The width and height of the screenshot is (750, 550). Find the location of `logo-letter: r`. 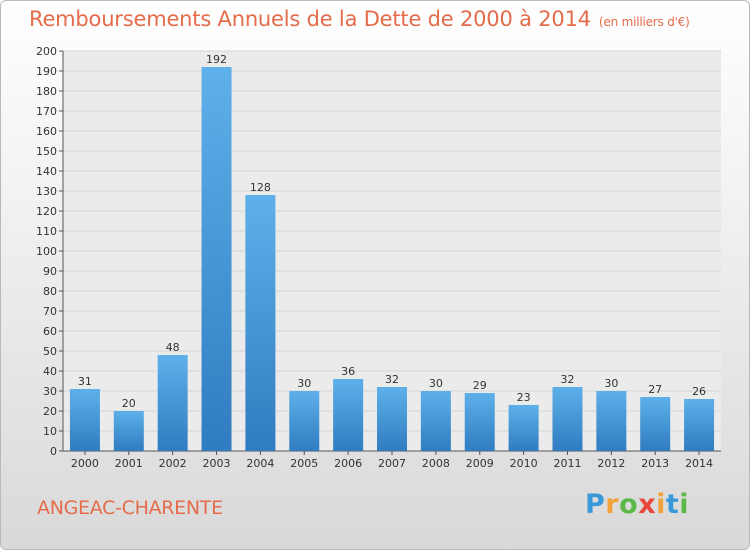

logo-letter: r is located at coordinates (612, 504).